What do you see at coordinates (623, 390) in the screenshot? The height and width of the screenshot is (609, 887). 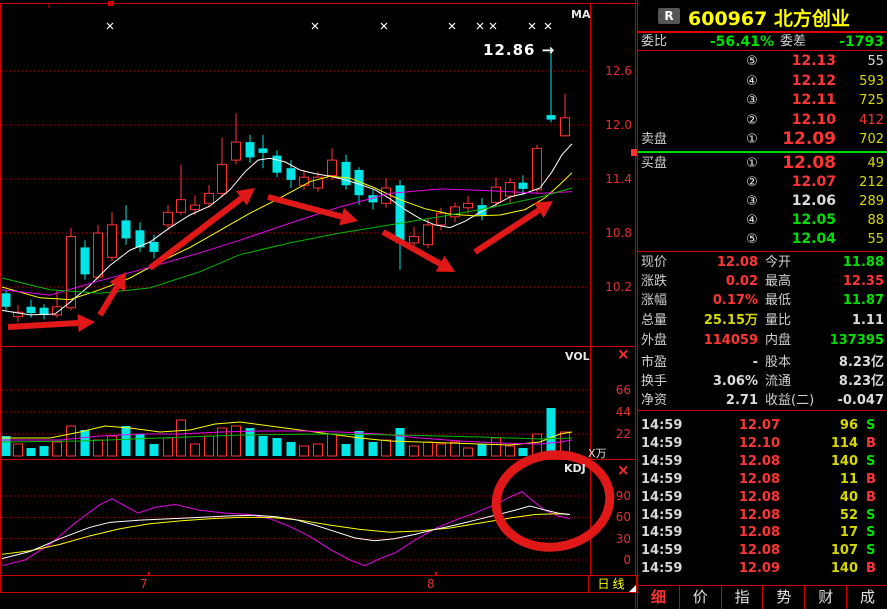 I see `volume-axis-label: 66` at bounding box center [623, 390].